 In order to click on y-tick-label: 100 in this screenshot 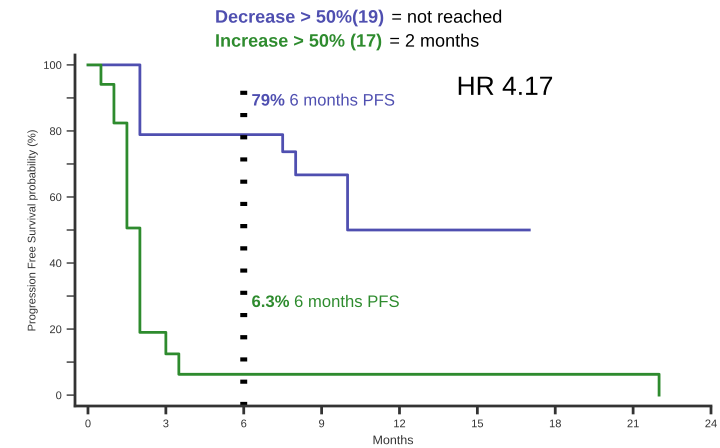, I will do `click(53, 65)`.